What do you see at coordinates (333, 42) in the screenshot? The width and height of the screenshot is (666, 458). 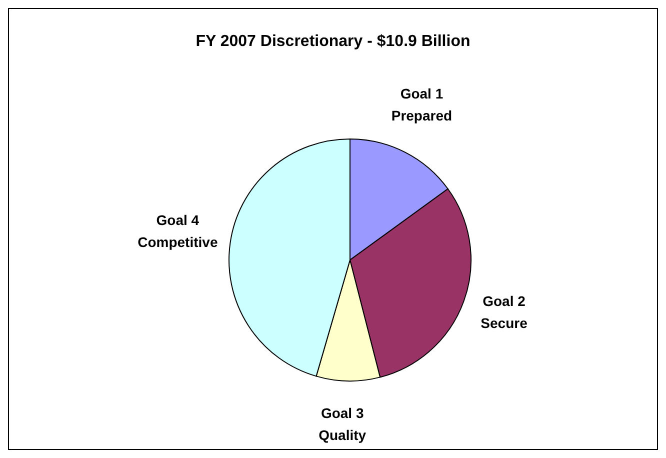 I see `chart-title: FY 2007 Discretionary - $10.9 Billion` at bounding box center [333, 42].